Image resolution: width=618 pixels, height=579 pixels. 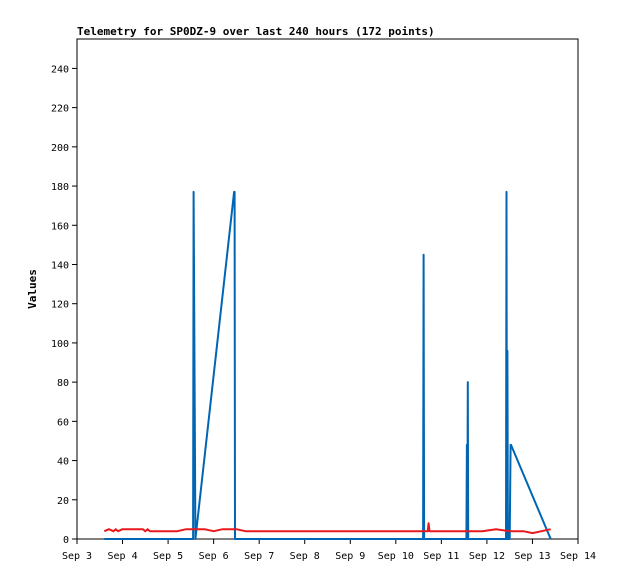 I want to click on y-tick-label: 120, so click(x=60, y=305).